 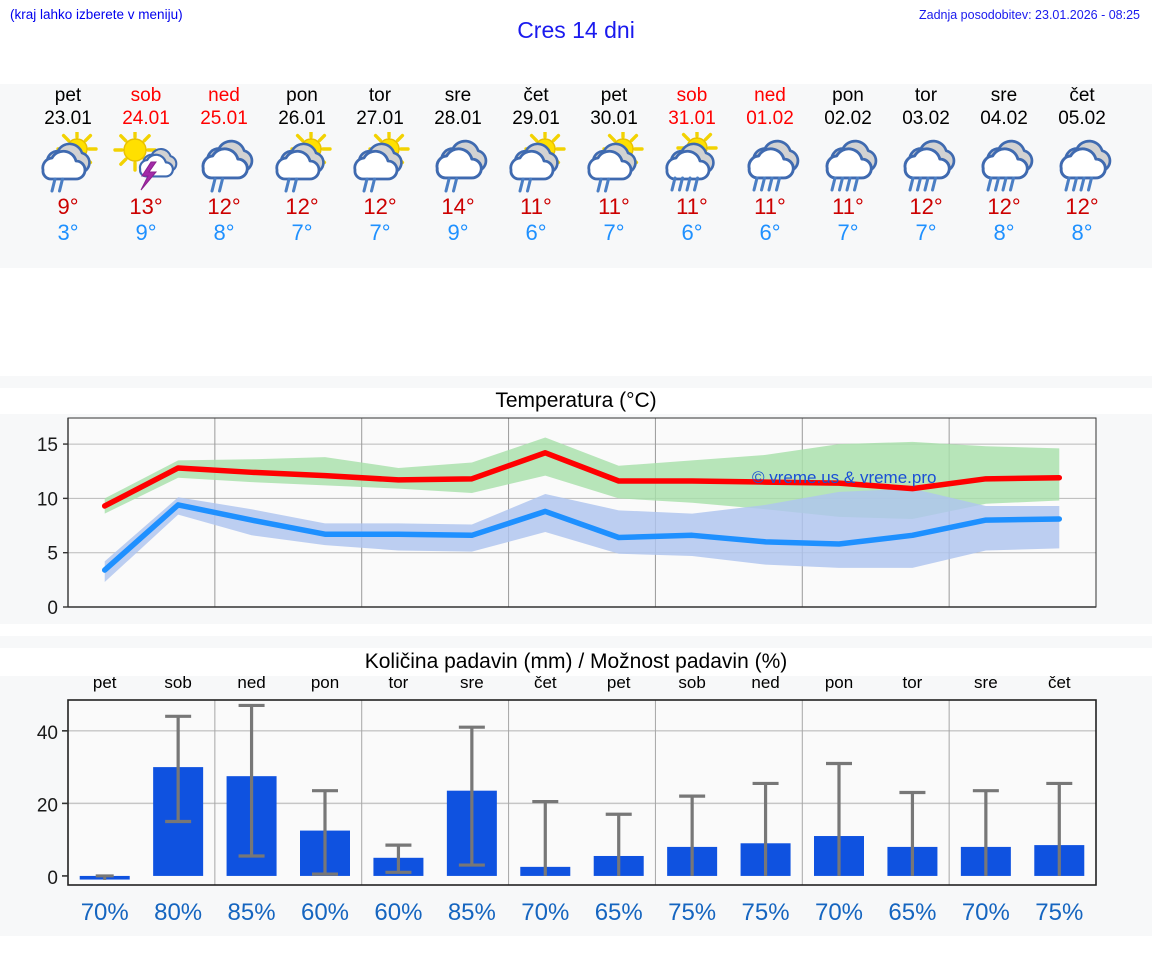 I want to click on forecast-day-column: pet 23.01 9° 3°, so click(x=68, y=165).